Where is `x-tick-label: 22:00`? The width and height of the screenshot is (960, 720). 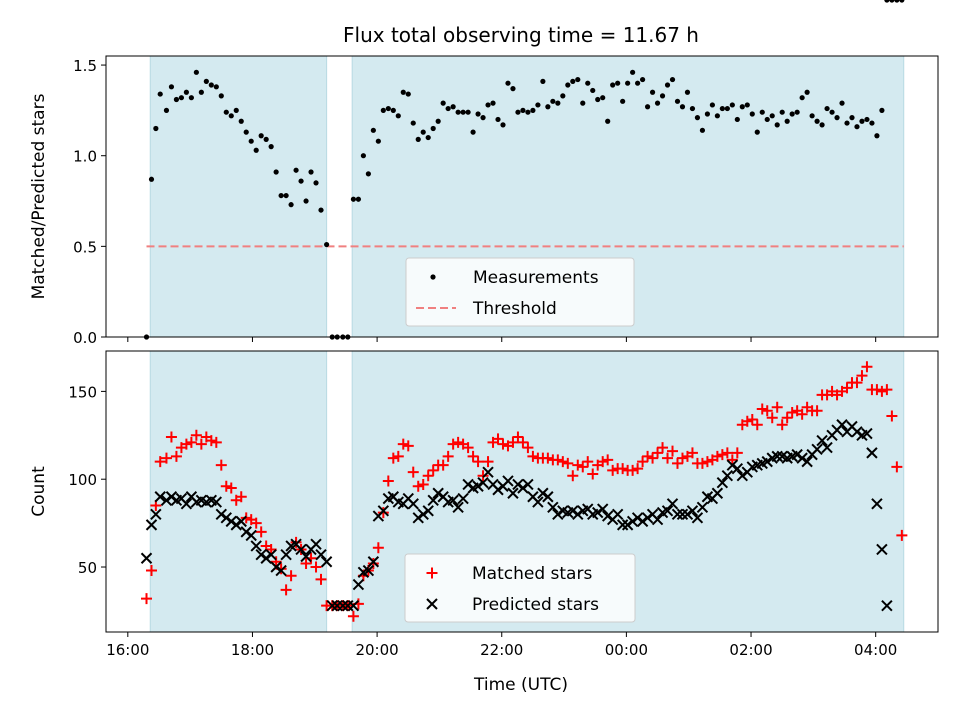 x-tick-label: 22:00 is located at coordinates (501, 650).